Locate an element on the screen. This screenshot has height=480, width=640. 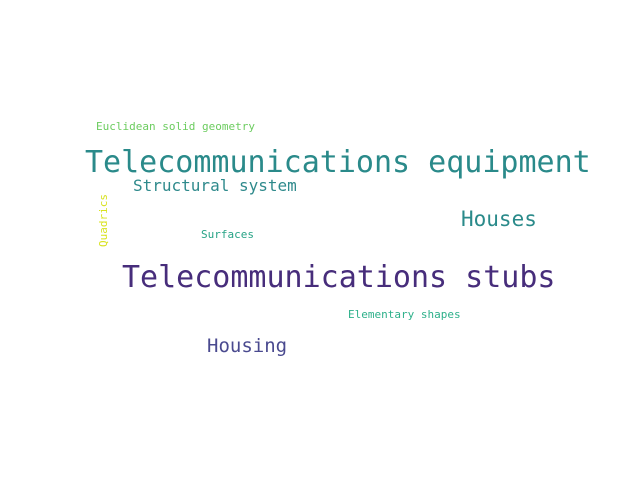
word-houses: Houses is located at coordinates (499, 219).